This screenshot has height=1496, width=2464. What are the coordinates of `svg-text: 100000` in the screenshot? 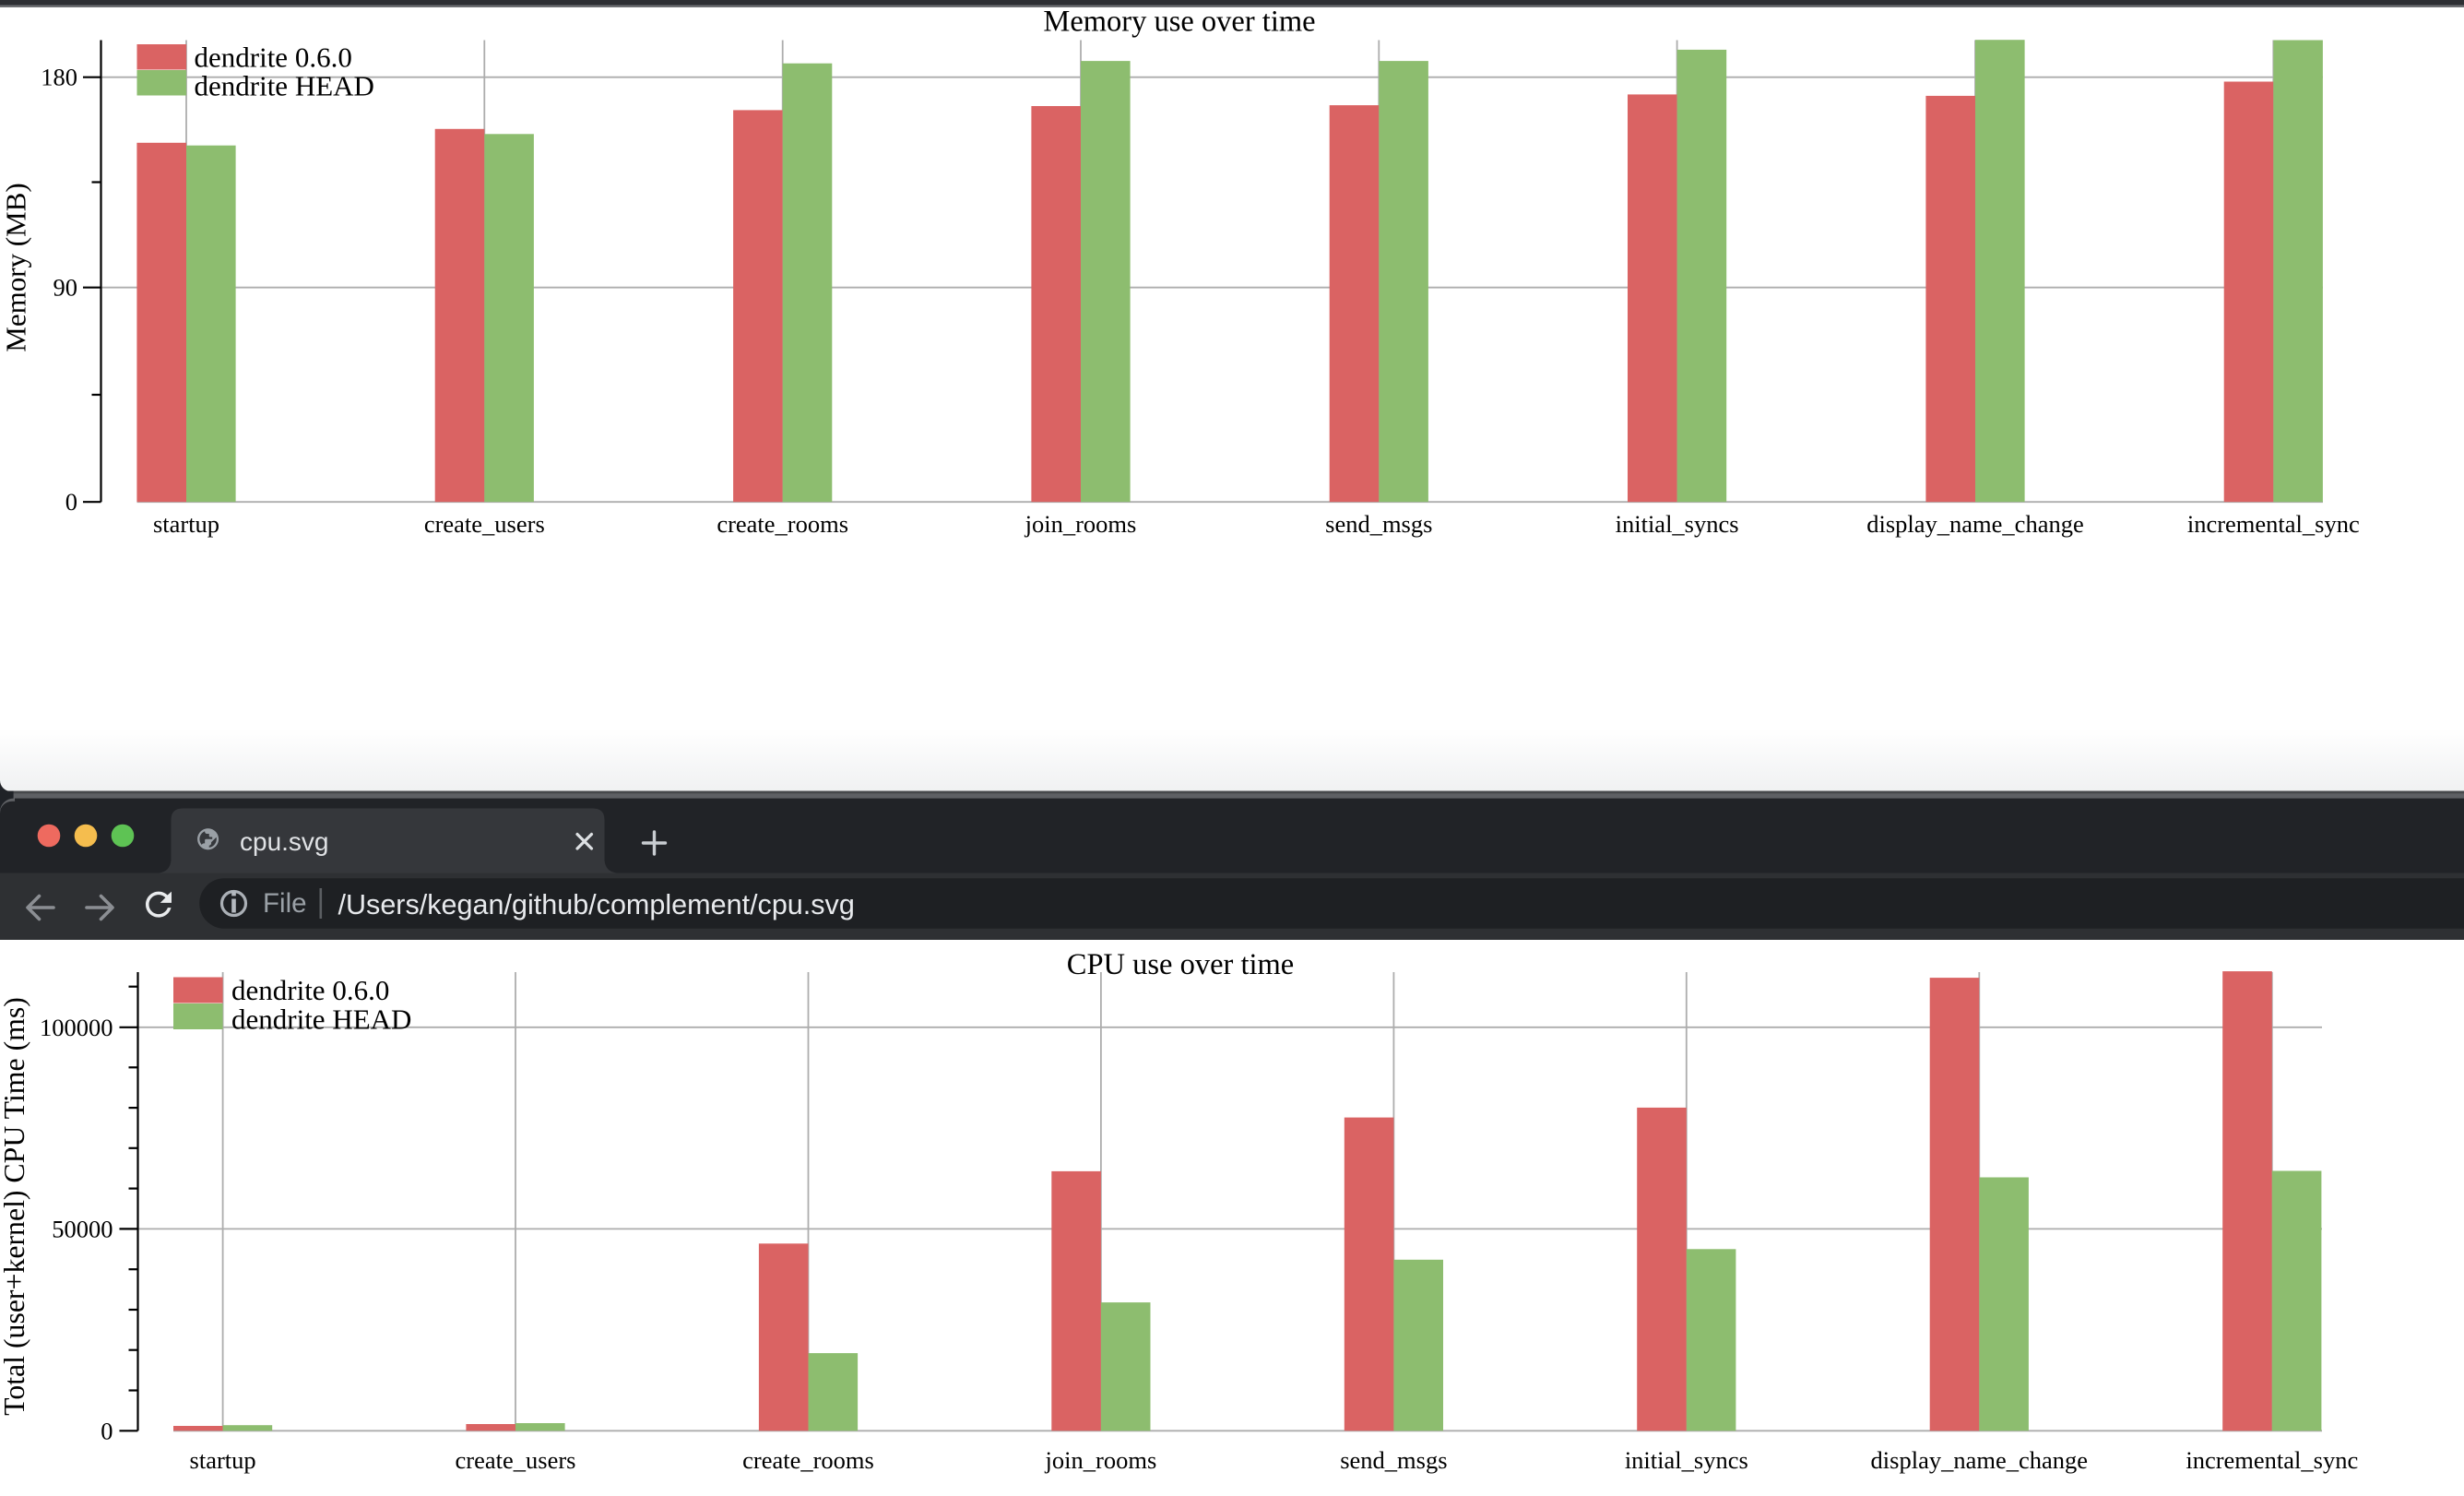 It's located at (76, 1027).